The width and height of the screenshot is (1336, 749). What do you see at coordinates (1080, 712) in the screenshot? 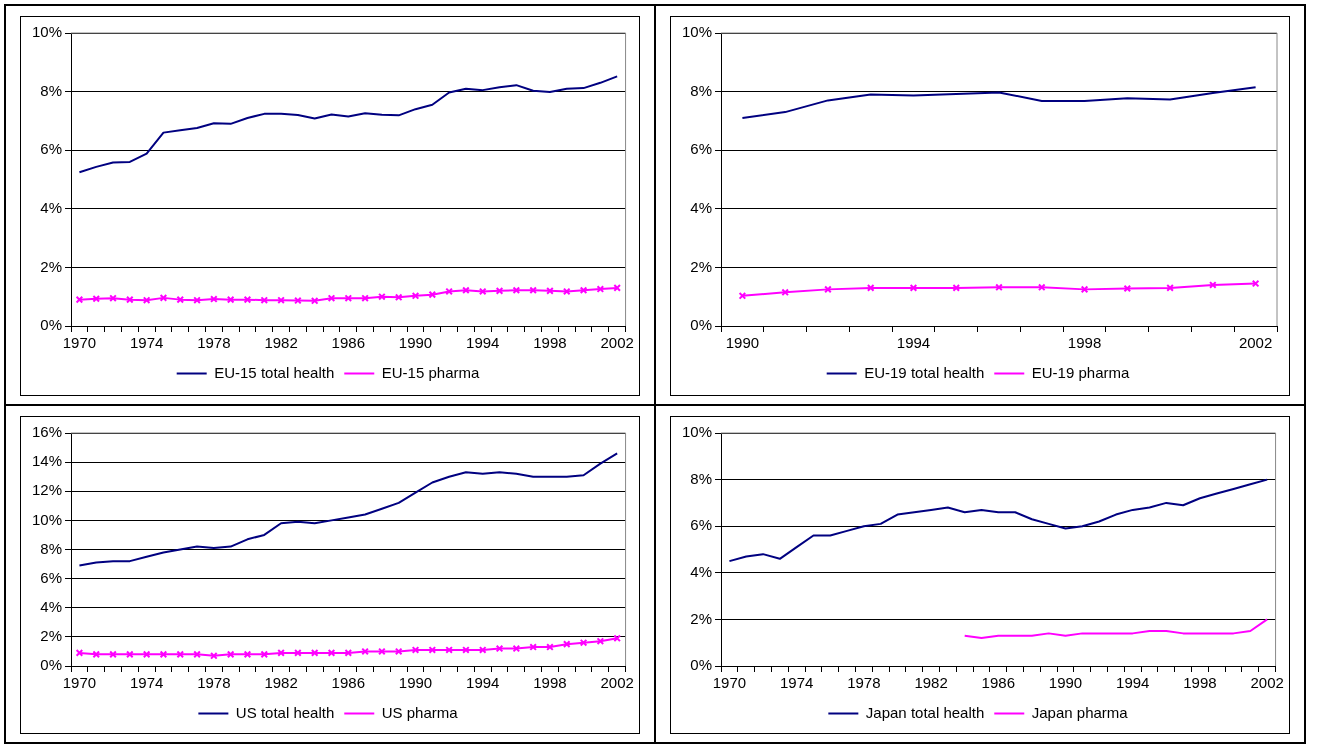
I see `legend-label: Japan pharma` at bounding box center [1080, 712].